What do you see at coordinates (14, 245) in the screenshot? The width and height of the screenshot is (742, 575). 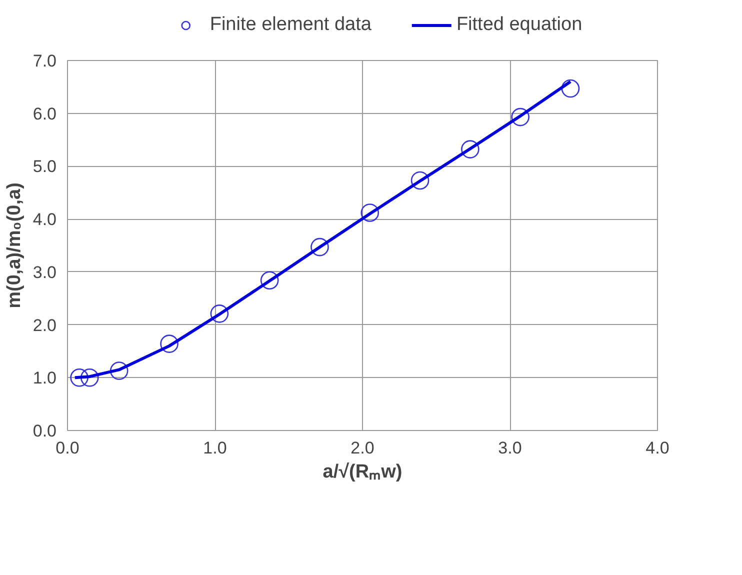 I see `y-axis-title: m(0,a)/m₀(0,a)` at bounding box center [14, 245].